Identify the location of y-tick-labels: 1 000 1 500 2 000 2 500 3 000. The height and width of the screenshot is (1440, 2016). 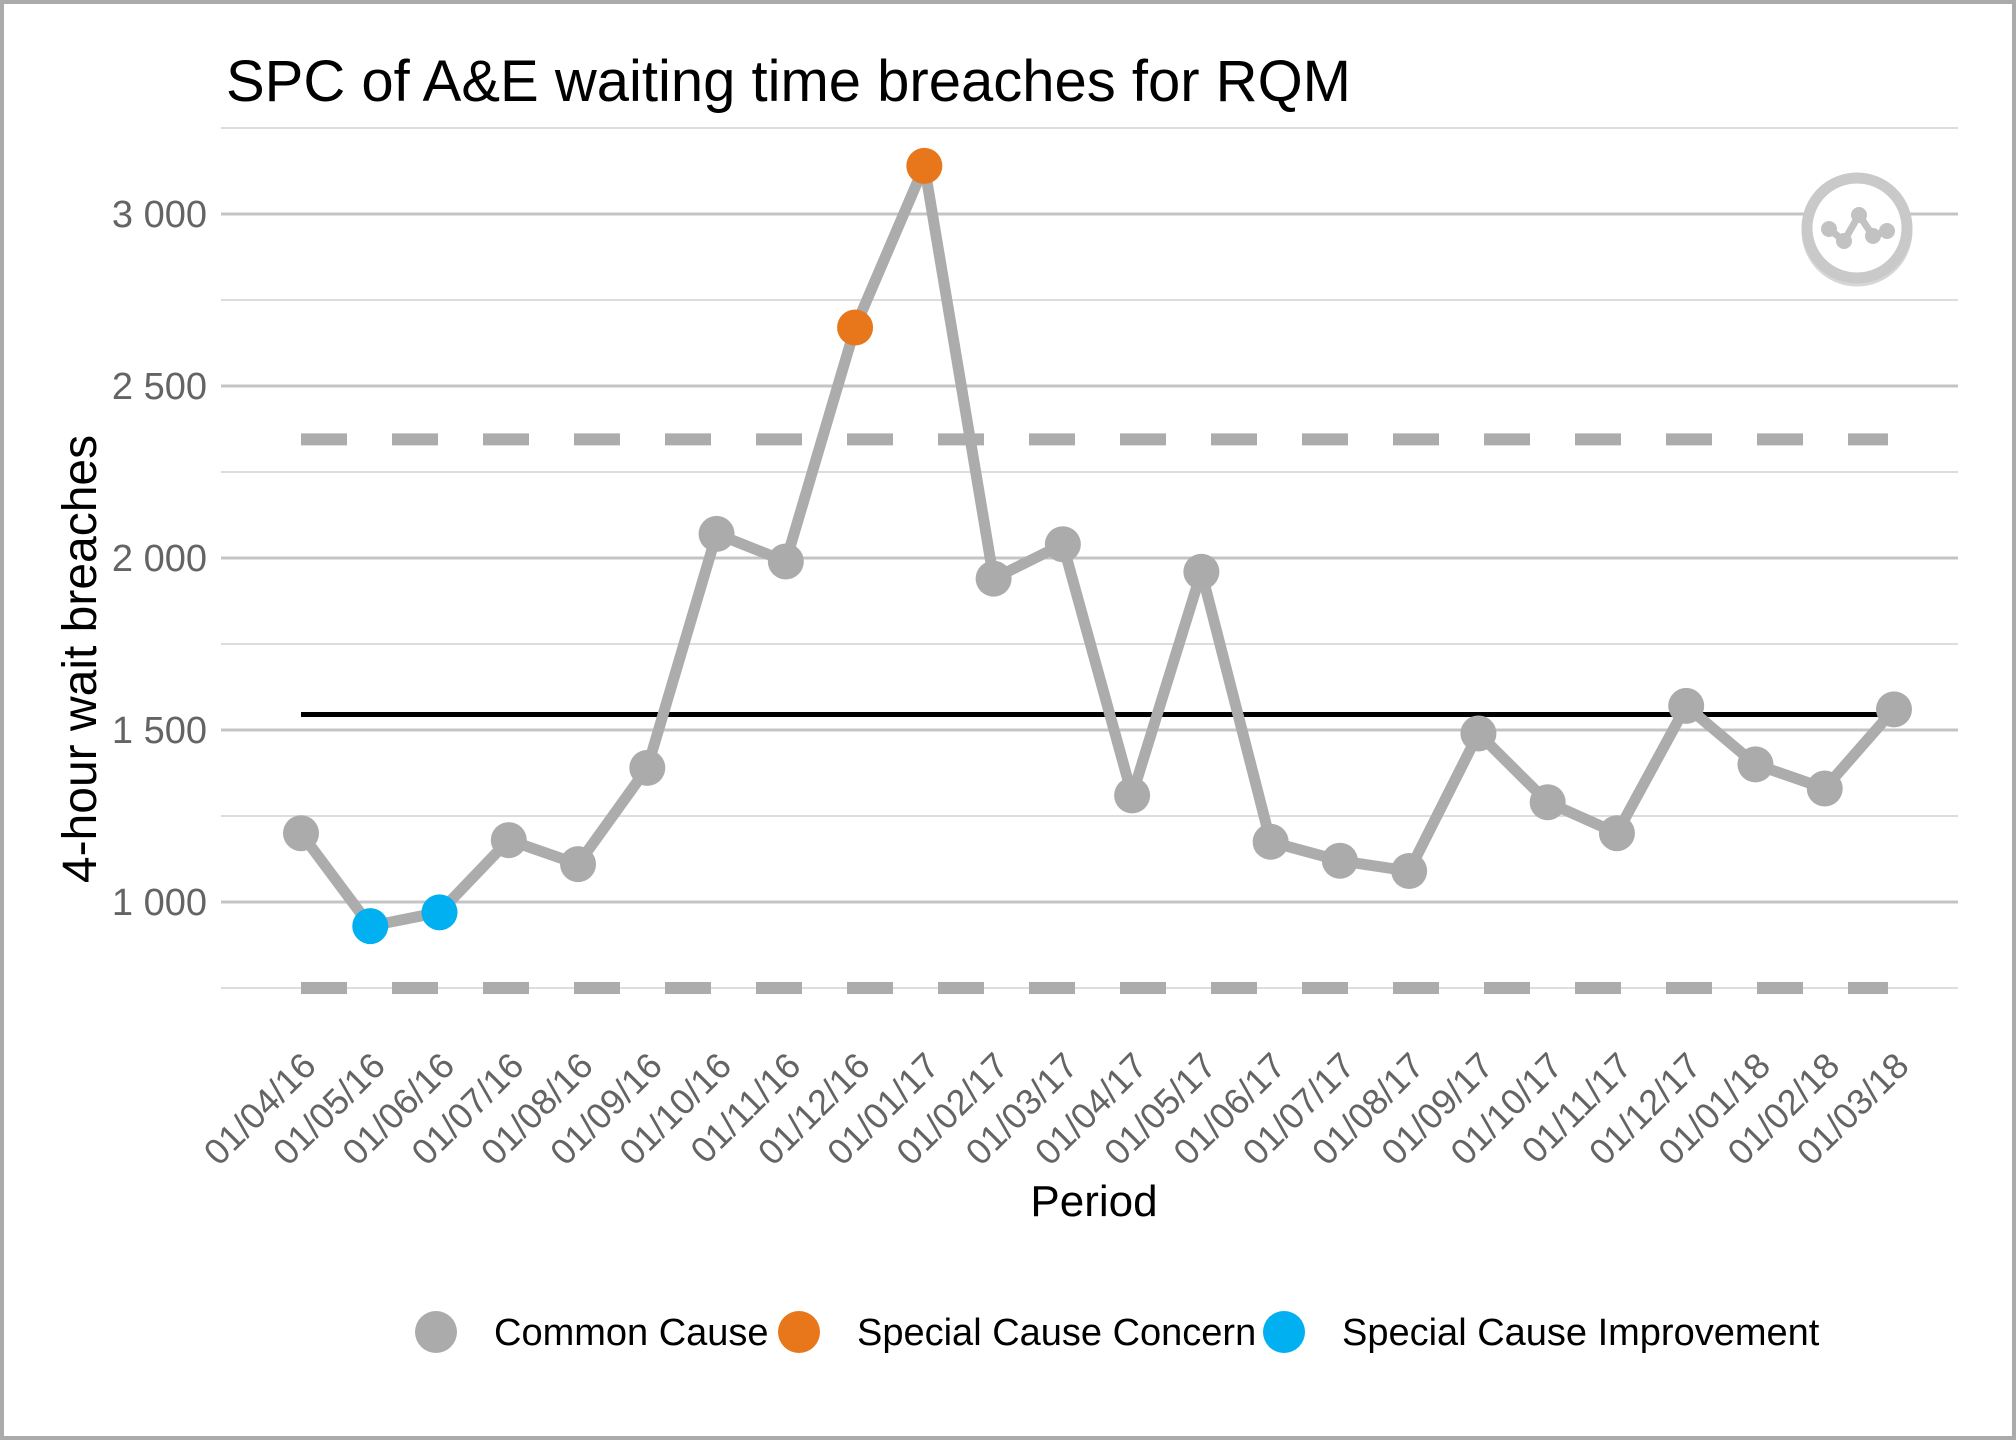
(159, 559).